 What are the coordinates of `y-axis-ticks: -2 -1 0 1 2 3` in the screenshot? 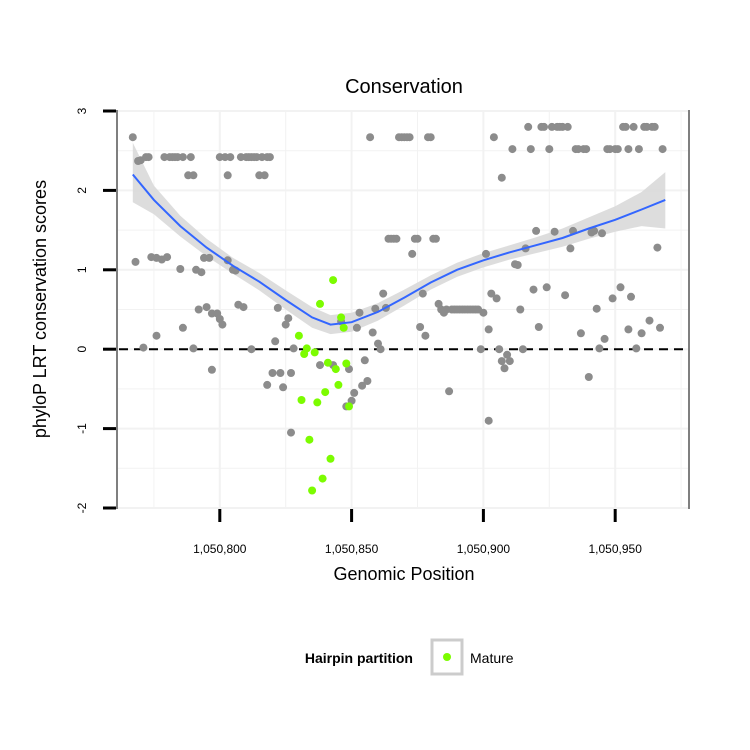 It's located at (95, 310).